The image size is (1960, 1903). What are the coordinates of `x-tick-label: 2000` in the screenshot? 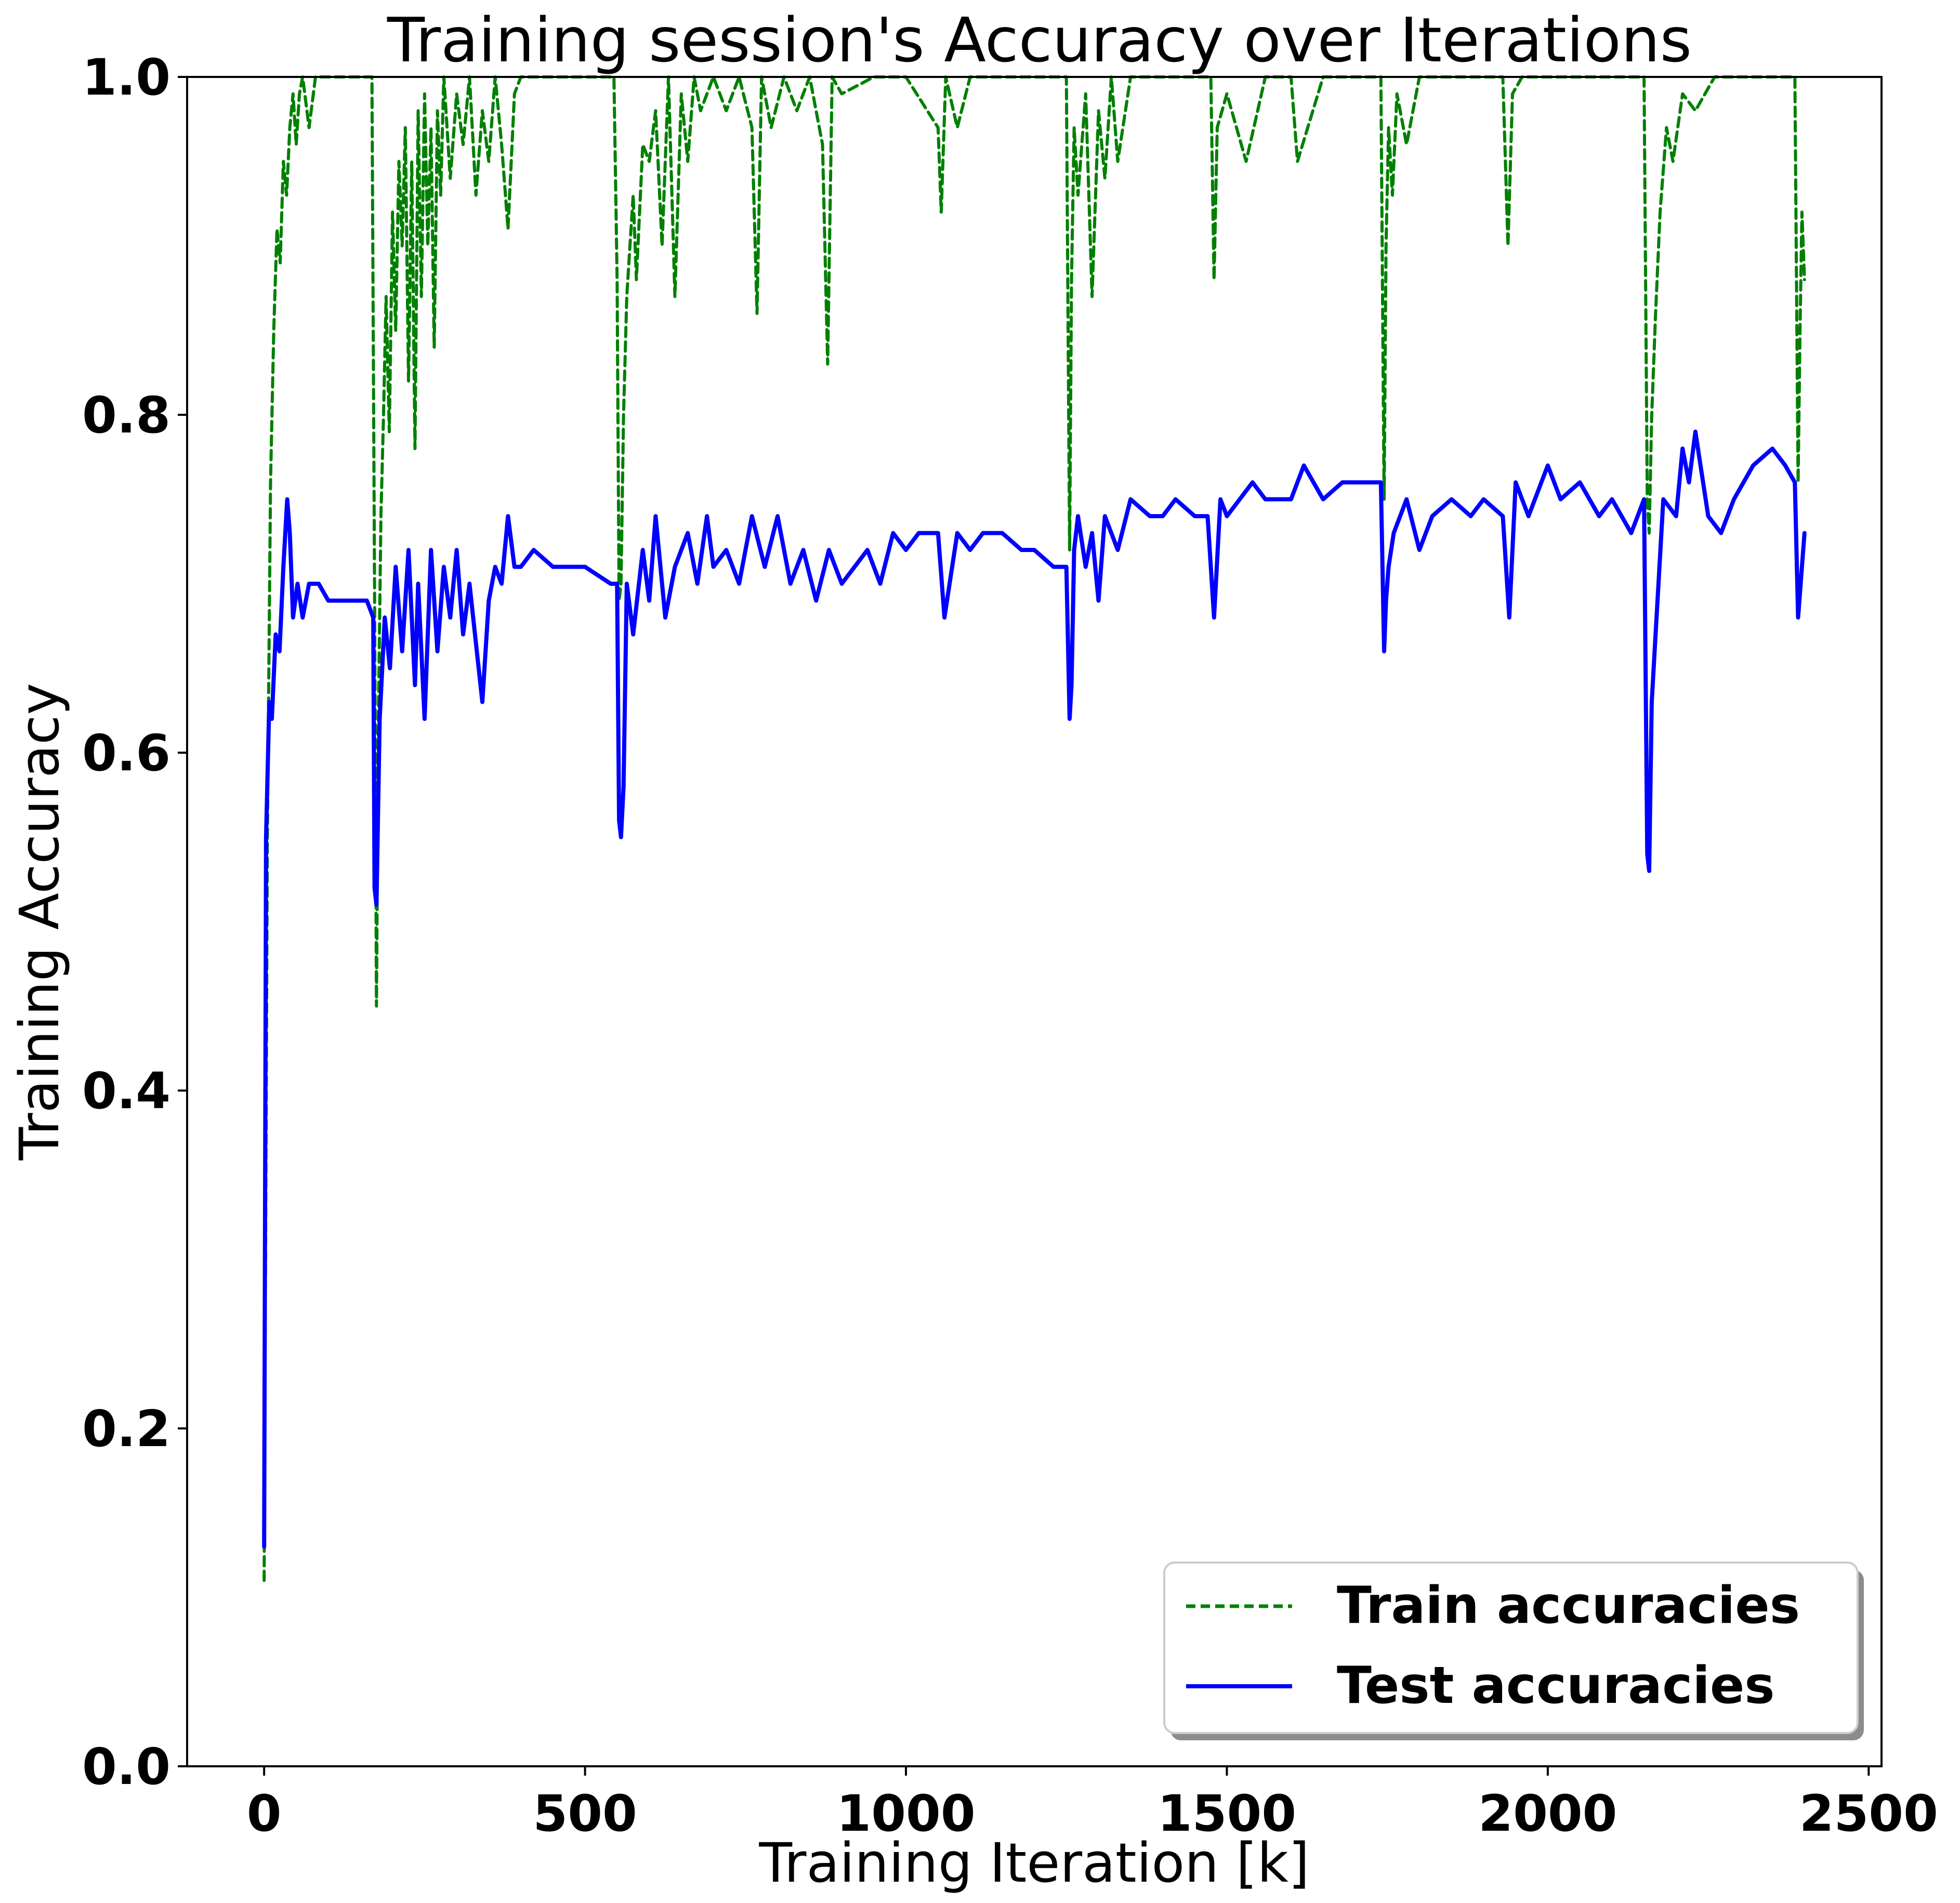 It's located at (1547, 1813).